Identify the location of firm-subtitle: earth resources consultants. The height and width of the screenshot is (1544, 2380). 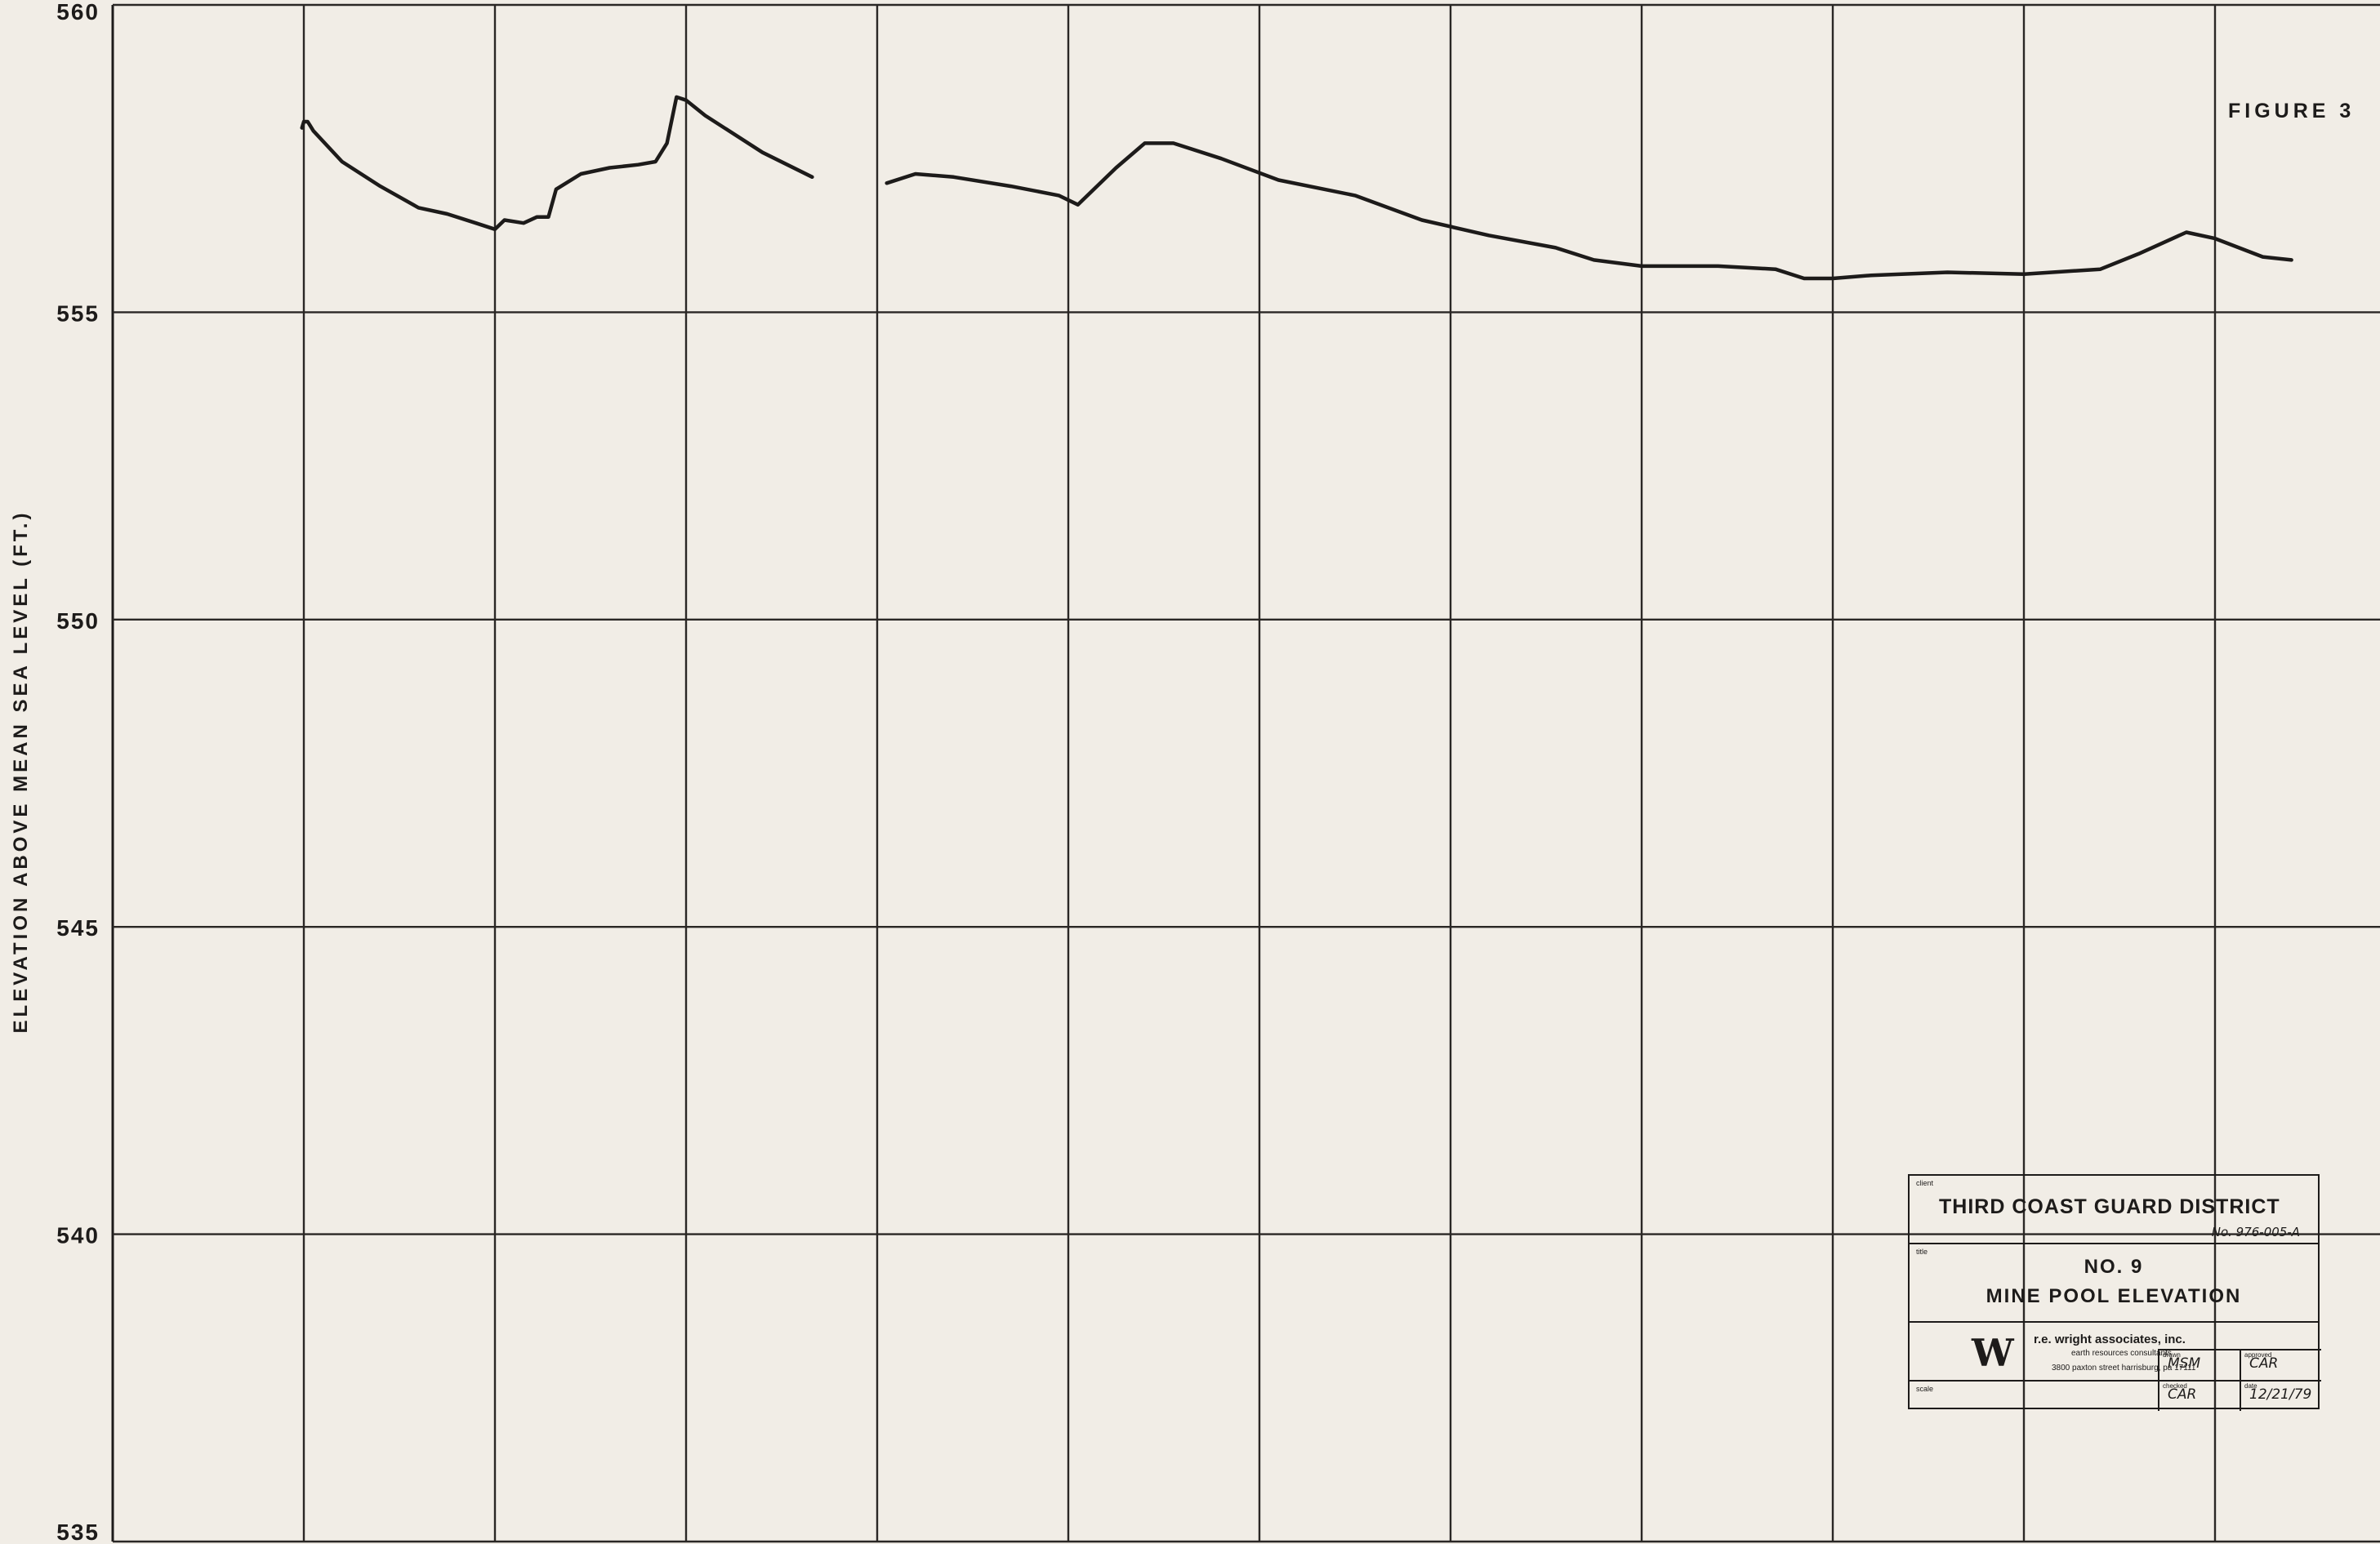
(2121, 1353).